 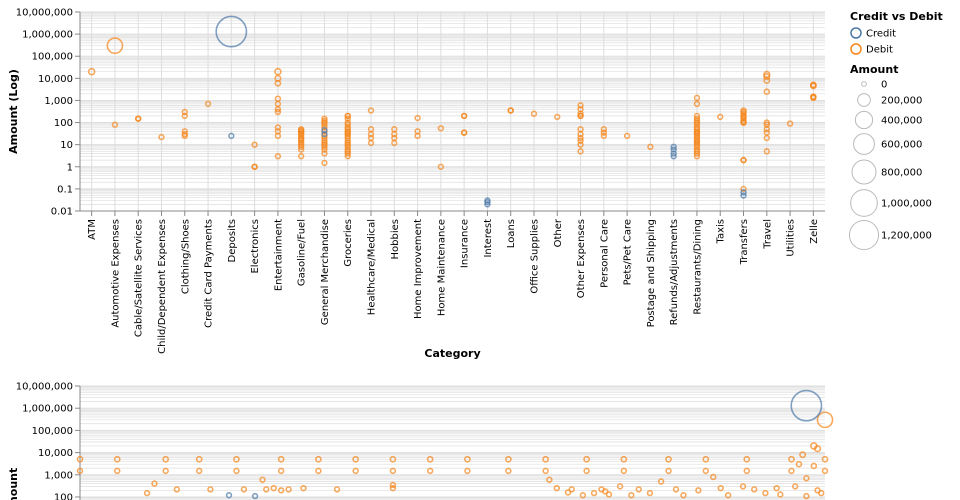 What do you see at coordinates (697, 267) in the screenshot?
I see `x-tick-label-restaurants-dining: Restaurants/Dining` at bounding box center [697, 267].